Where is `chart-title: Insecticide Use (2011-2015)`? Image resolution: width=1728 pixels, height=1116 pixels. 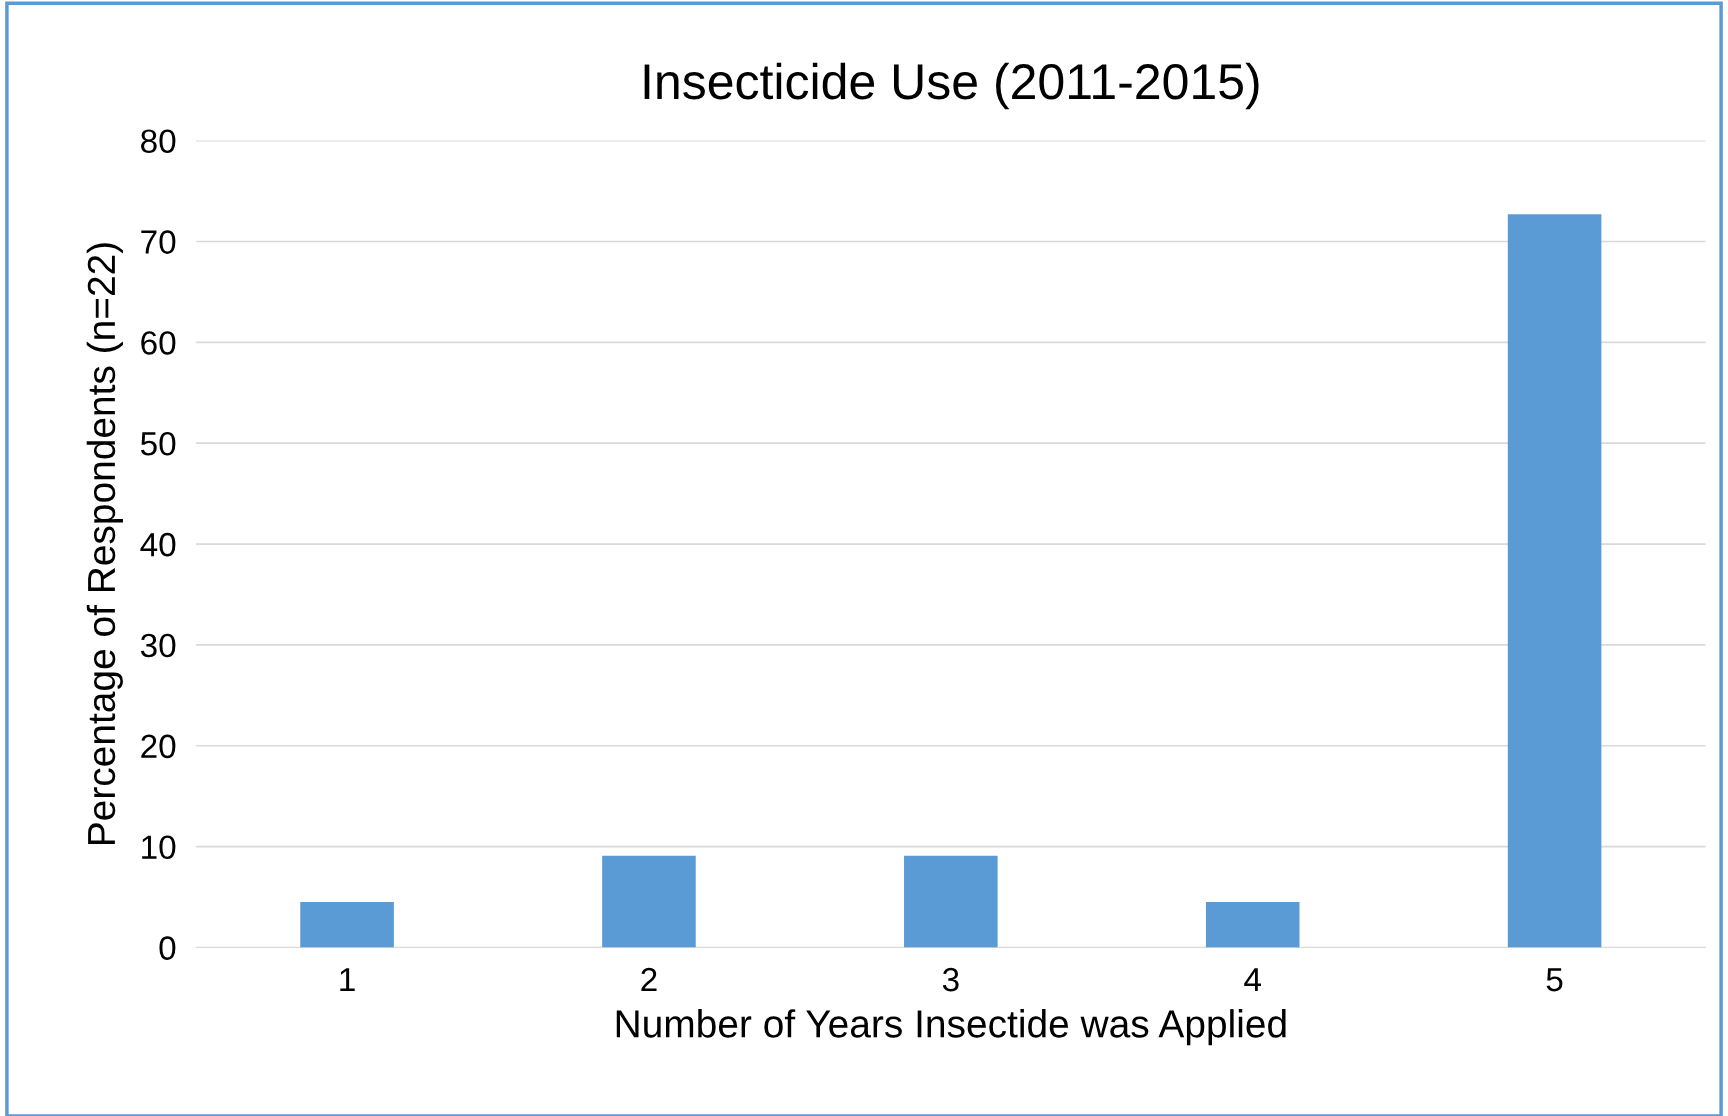
chart-title: Insecticide Use (2011-2015) is located at coordinates (951, 86).